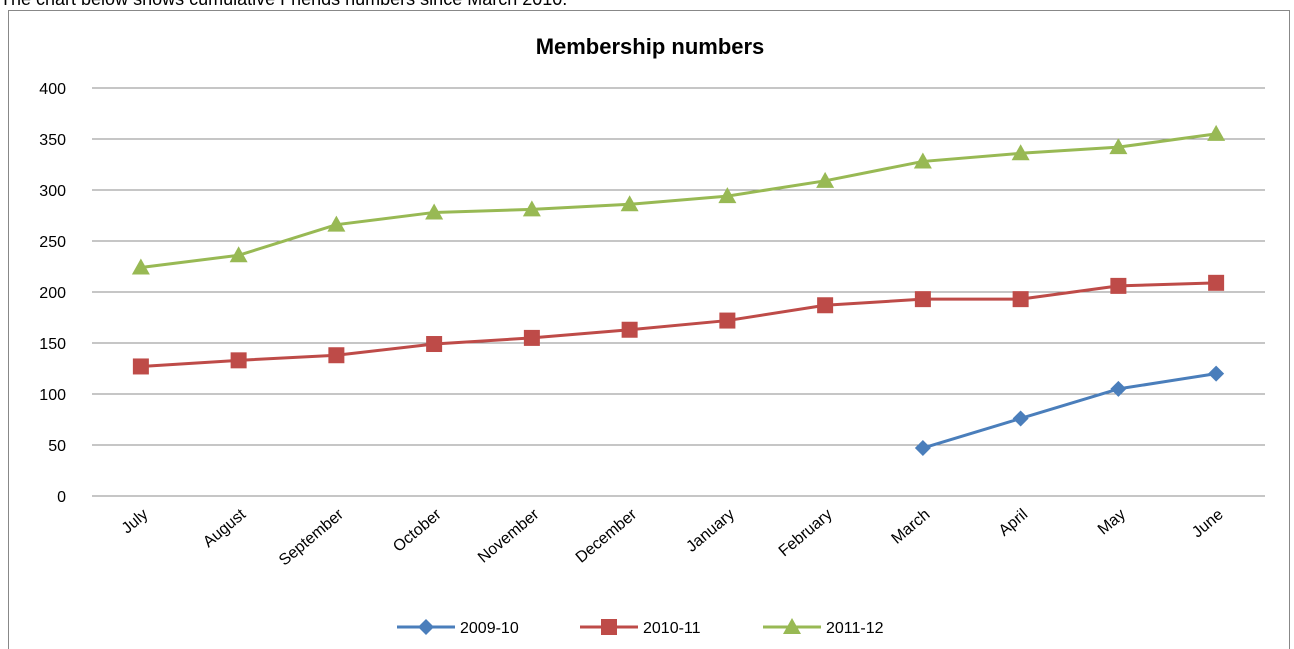 This screenshot has height=649, width=1294. Describe the element at coordinates (672, 628) in the screenshot. I see `legend-label: 2010-11` at that location.